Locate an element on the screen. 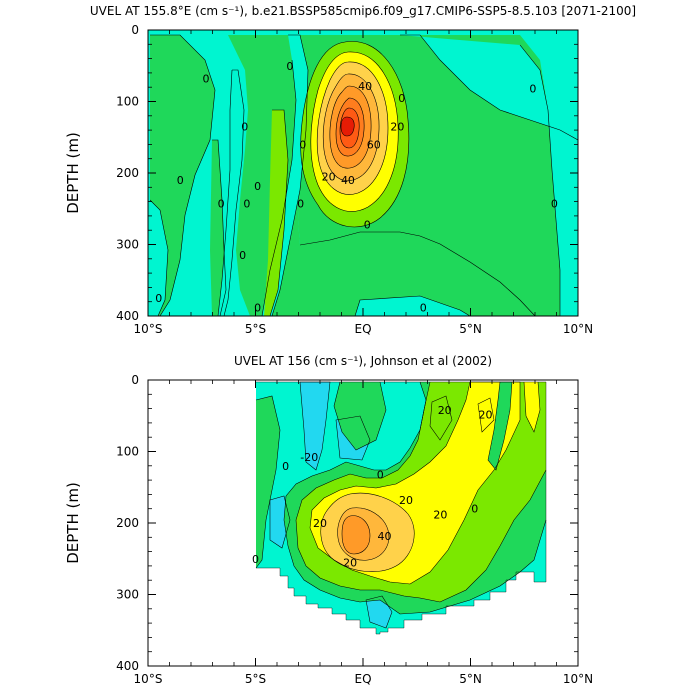 The width and height of the screenshot is (700, 700). y-axis-title-top: DEPTH (m) is located at coordinates (73, 173).